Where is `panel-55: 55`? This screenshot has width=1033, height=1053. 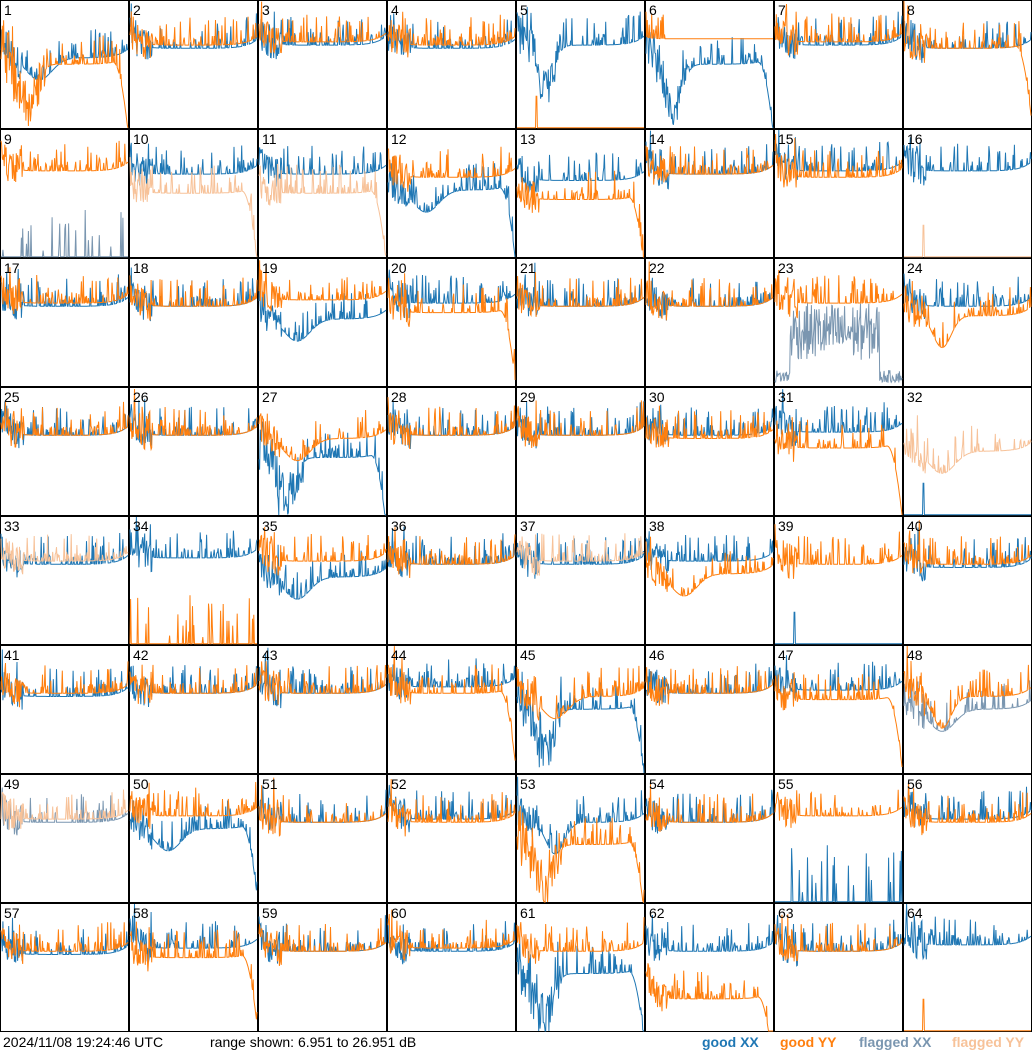 panel-55: 55 is located at coordinates (838, 838).